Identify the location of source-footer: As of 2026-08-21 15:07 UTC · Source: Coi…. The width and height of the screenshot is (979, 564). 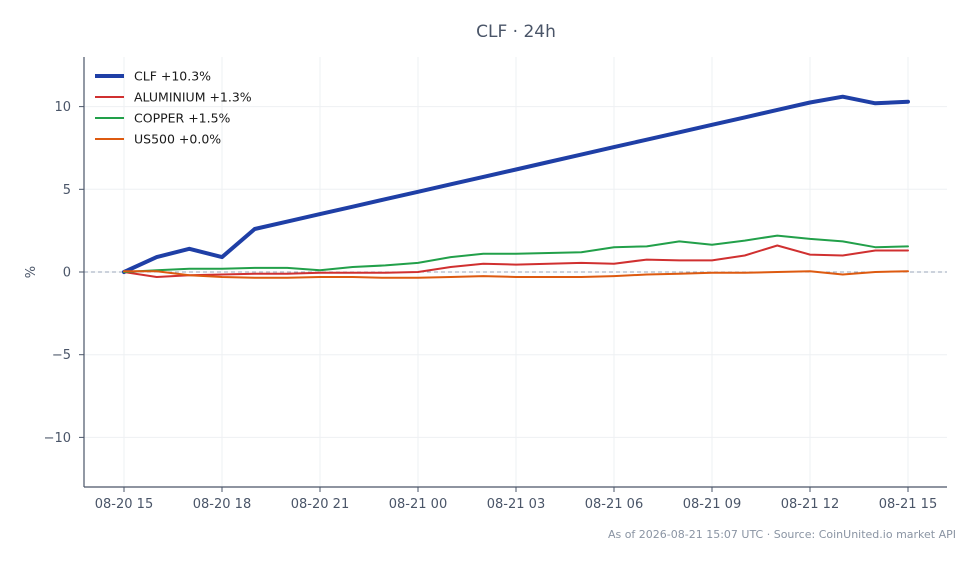
(782, 534).